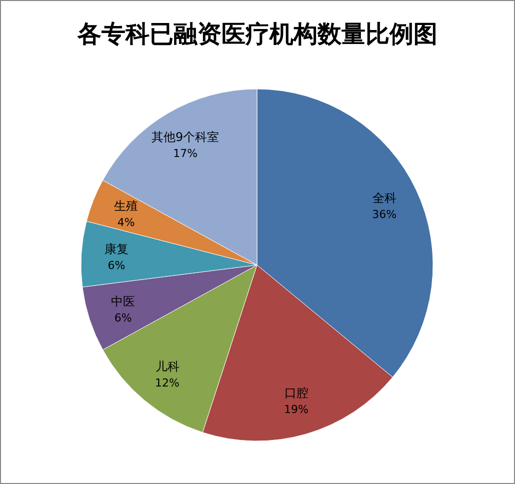 Image resolution: width=515 pixels, height=484 pixels. I want to click on slice-label: 口腔, so click(296, 393).